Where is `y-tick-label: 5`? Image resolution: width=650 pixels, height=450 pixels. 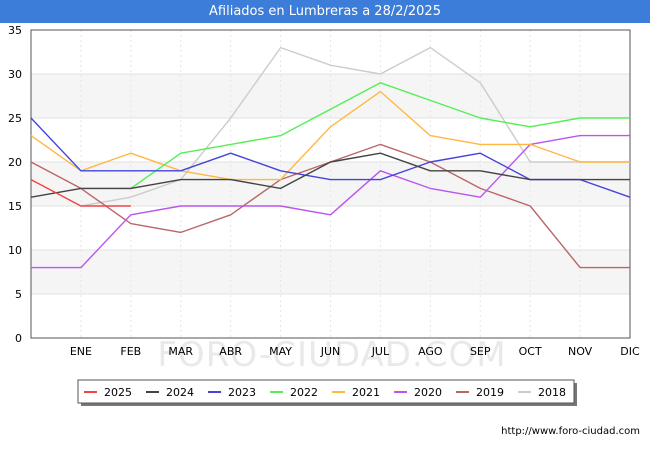 y-tick-label: 5 is located at coordinates (18, 294).